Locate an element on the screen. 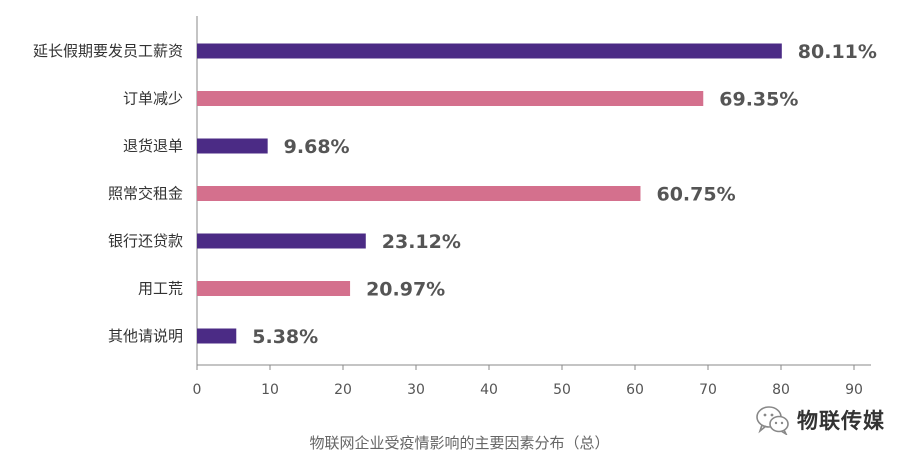  x-tick-label: 50 is located at coordinates (562, 390).